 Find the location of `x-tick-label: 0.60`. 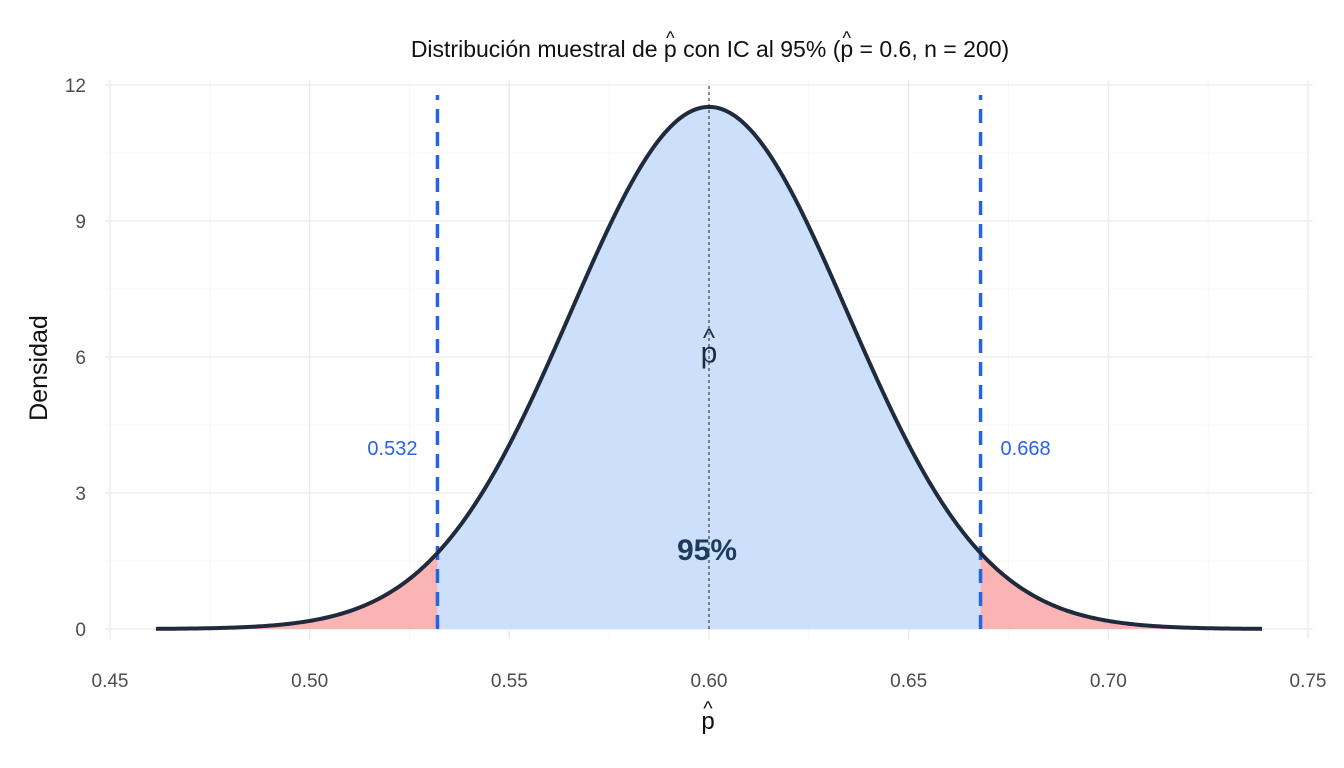

x-tick-label: 0.60 is located at coordinates (709, 681).